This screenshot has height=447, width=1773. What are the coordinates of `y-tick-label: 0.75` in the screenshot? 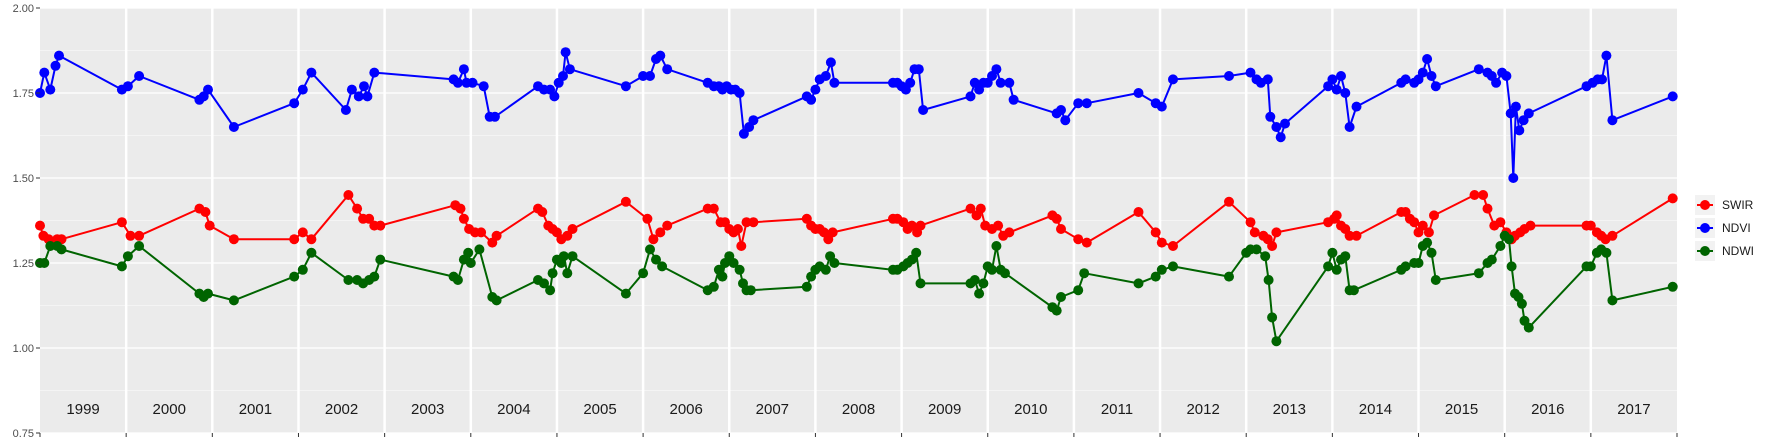 It's located at (23, 434).